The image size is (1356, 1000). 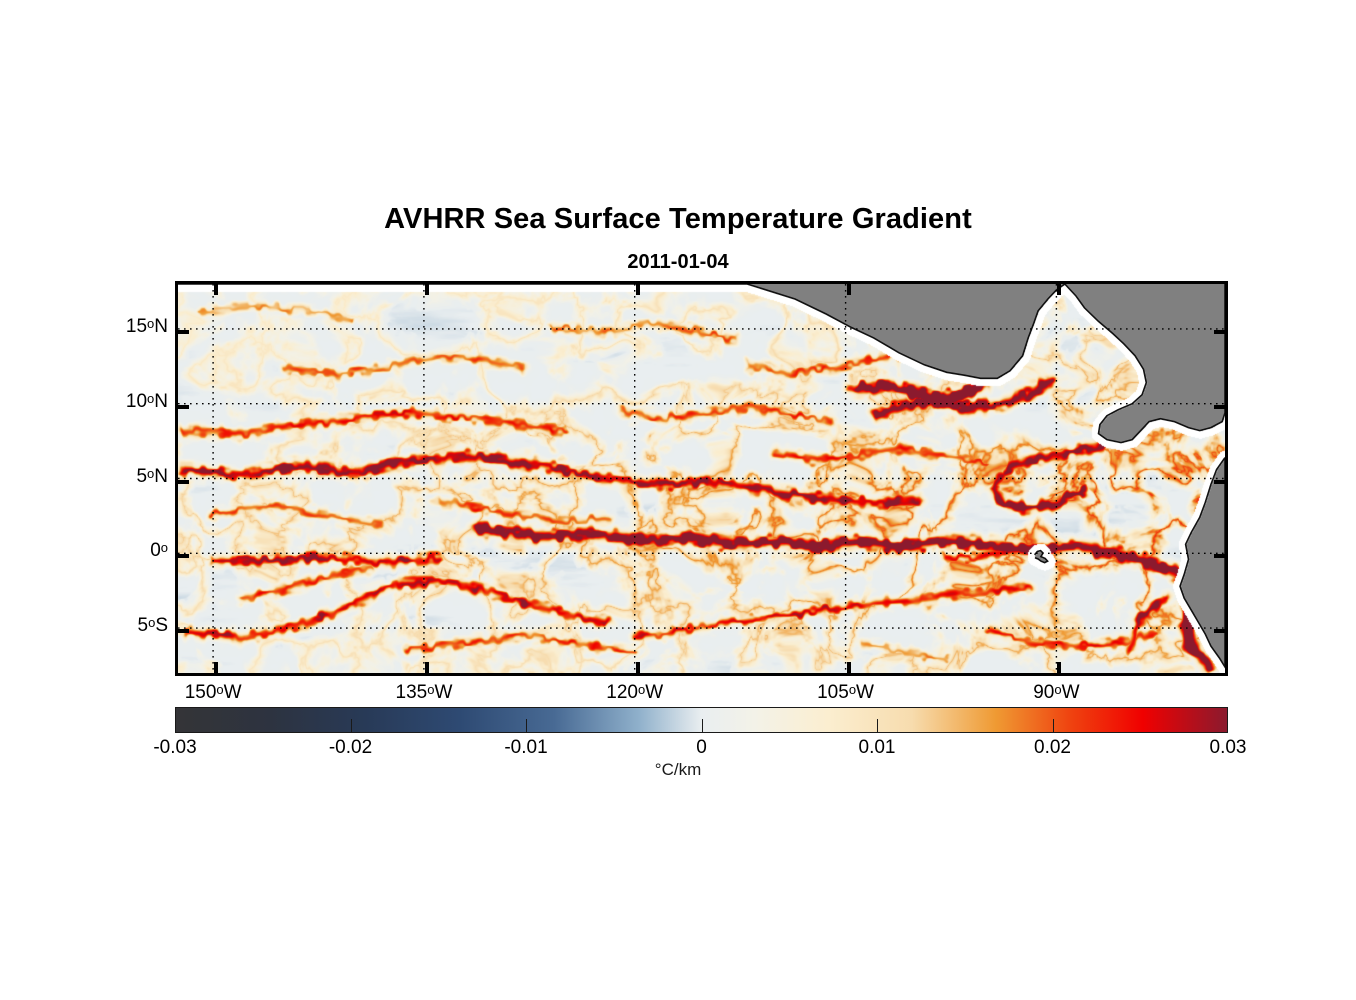 What do you see at coordinates (152, 476) in the screenshot?
I see `y-axis-label-5°N: 5oN` at bounding box center [152, 476].